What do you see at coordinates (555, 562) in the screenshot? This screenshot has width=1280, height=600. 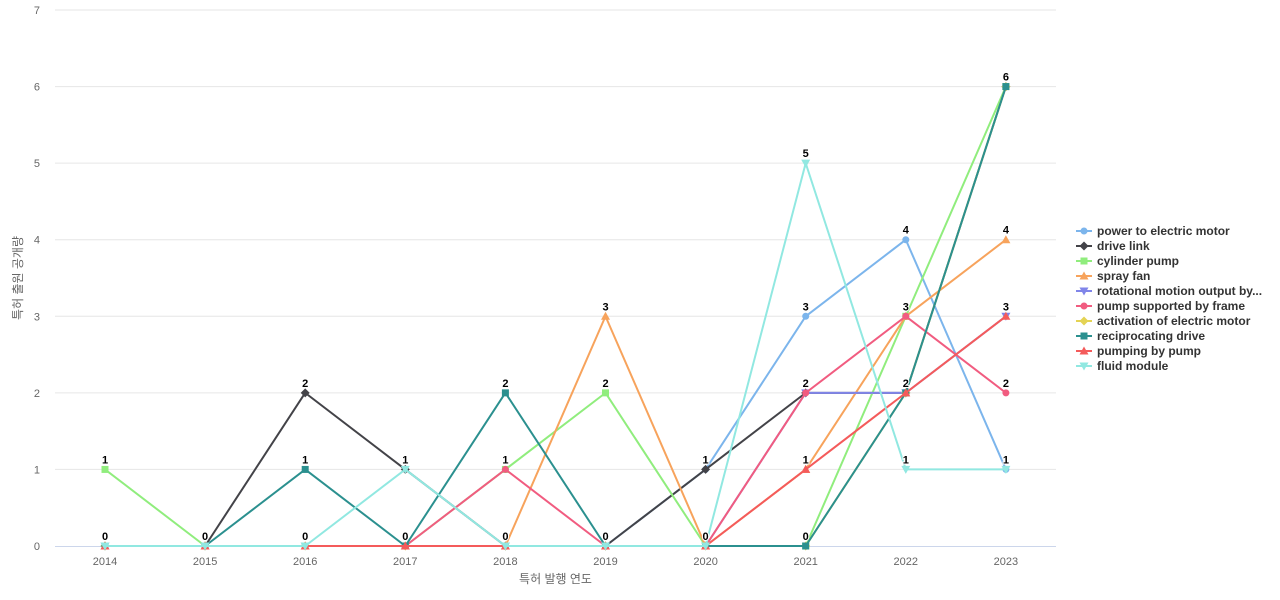 I see `x-axis-ticks: 2014 2015 2016 2017 2018 2019 2020 2021 2022 2023` at bounding box center [555, 562].